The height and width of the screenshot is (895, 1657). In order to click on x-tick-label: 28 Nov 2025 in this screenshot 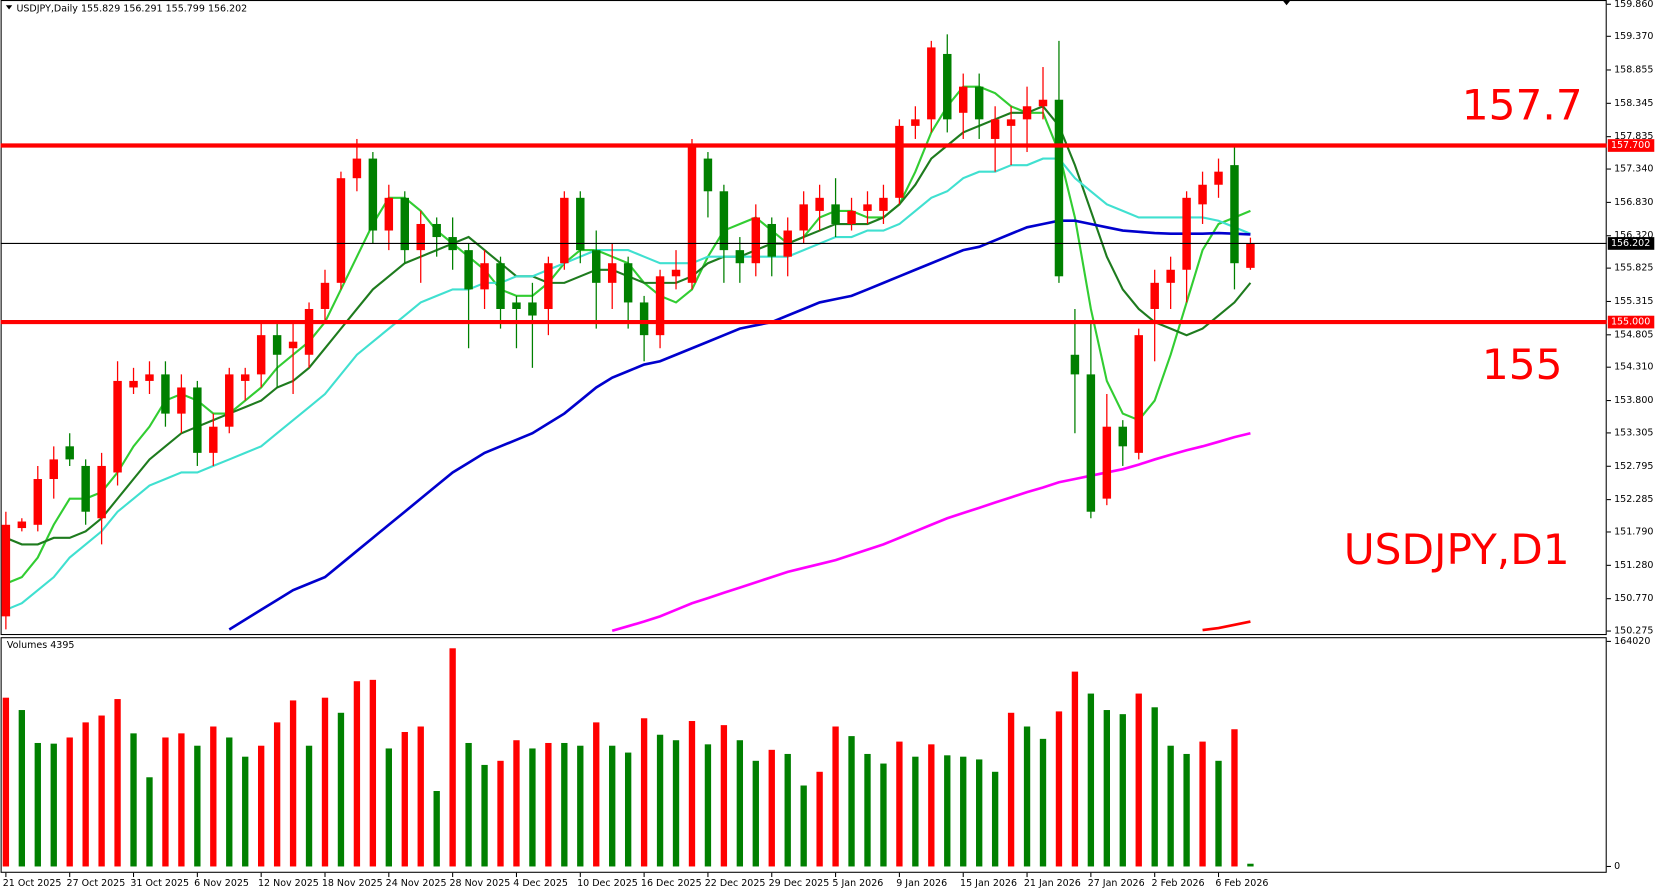, I will do `click(479, 883)`.